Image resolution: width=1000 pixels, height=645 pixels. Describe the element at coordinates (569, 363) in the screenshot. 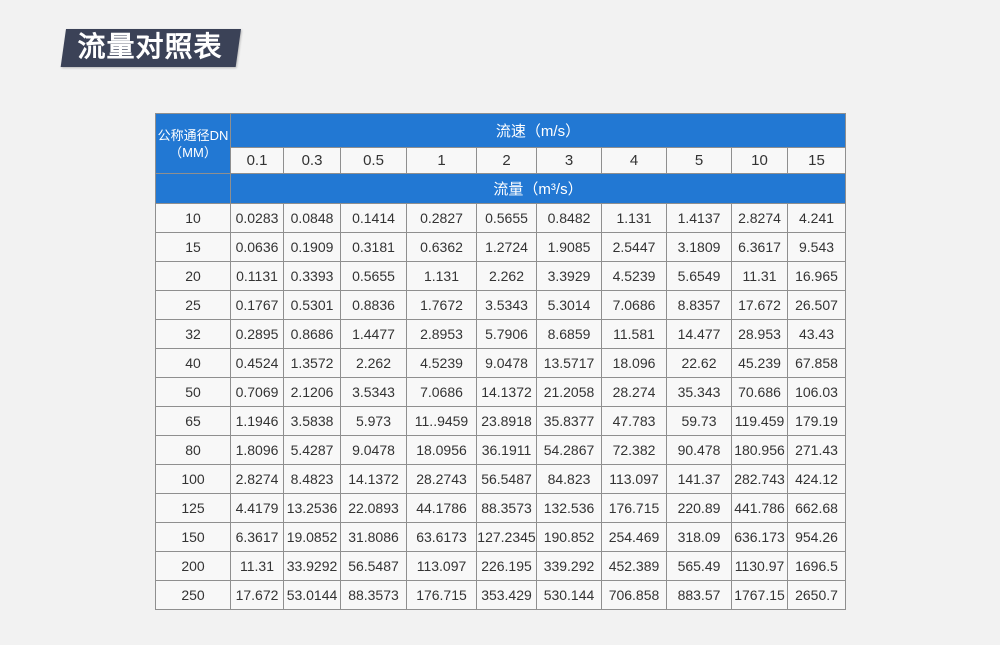

I see `flow-value-cell: 13.5717` at that location.